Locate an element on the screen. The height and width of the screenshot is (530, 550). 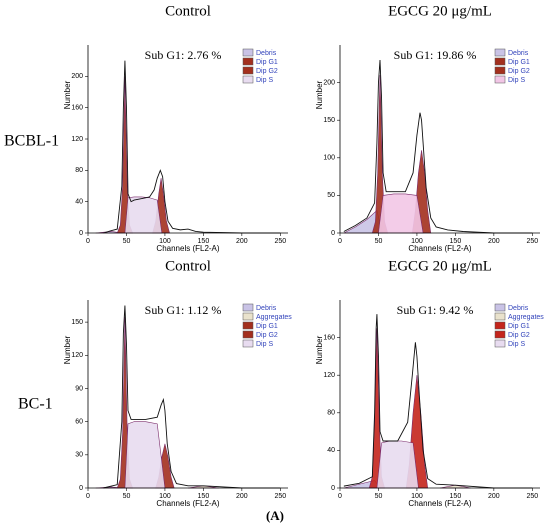
legend-label: Aggregates is located at coordinates (274, 317).